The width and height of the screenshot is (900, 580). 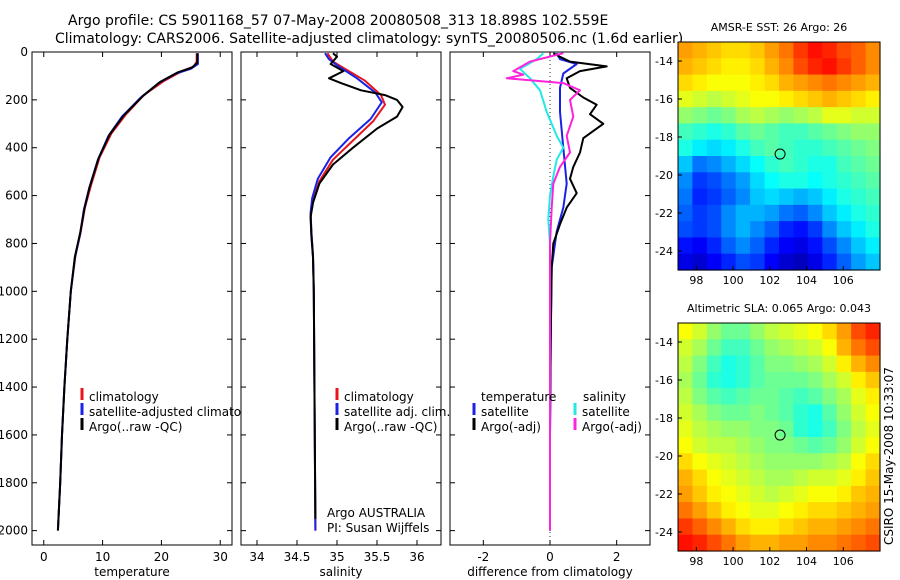 I want to click on map-y-tick-label: -24, so click(x=664, y=251).